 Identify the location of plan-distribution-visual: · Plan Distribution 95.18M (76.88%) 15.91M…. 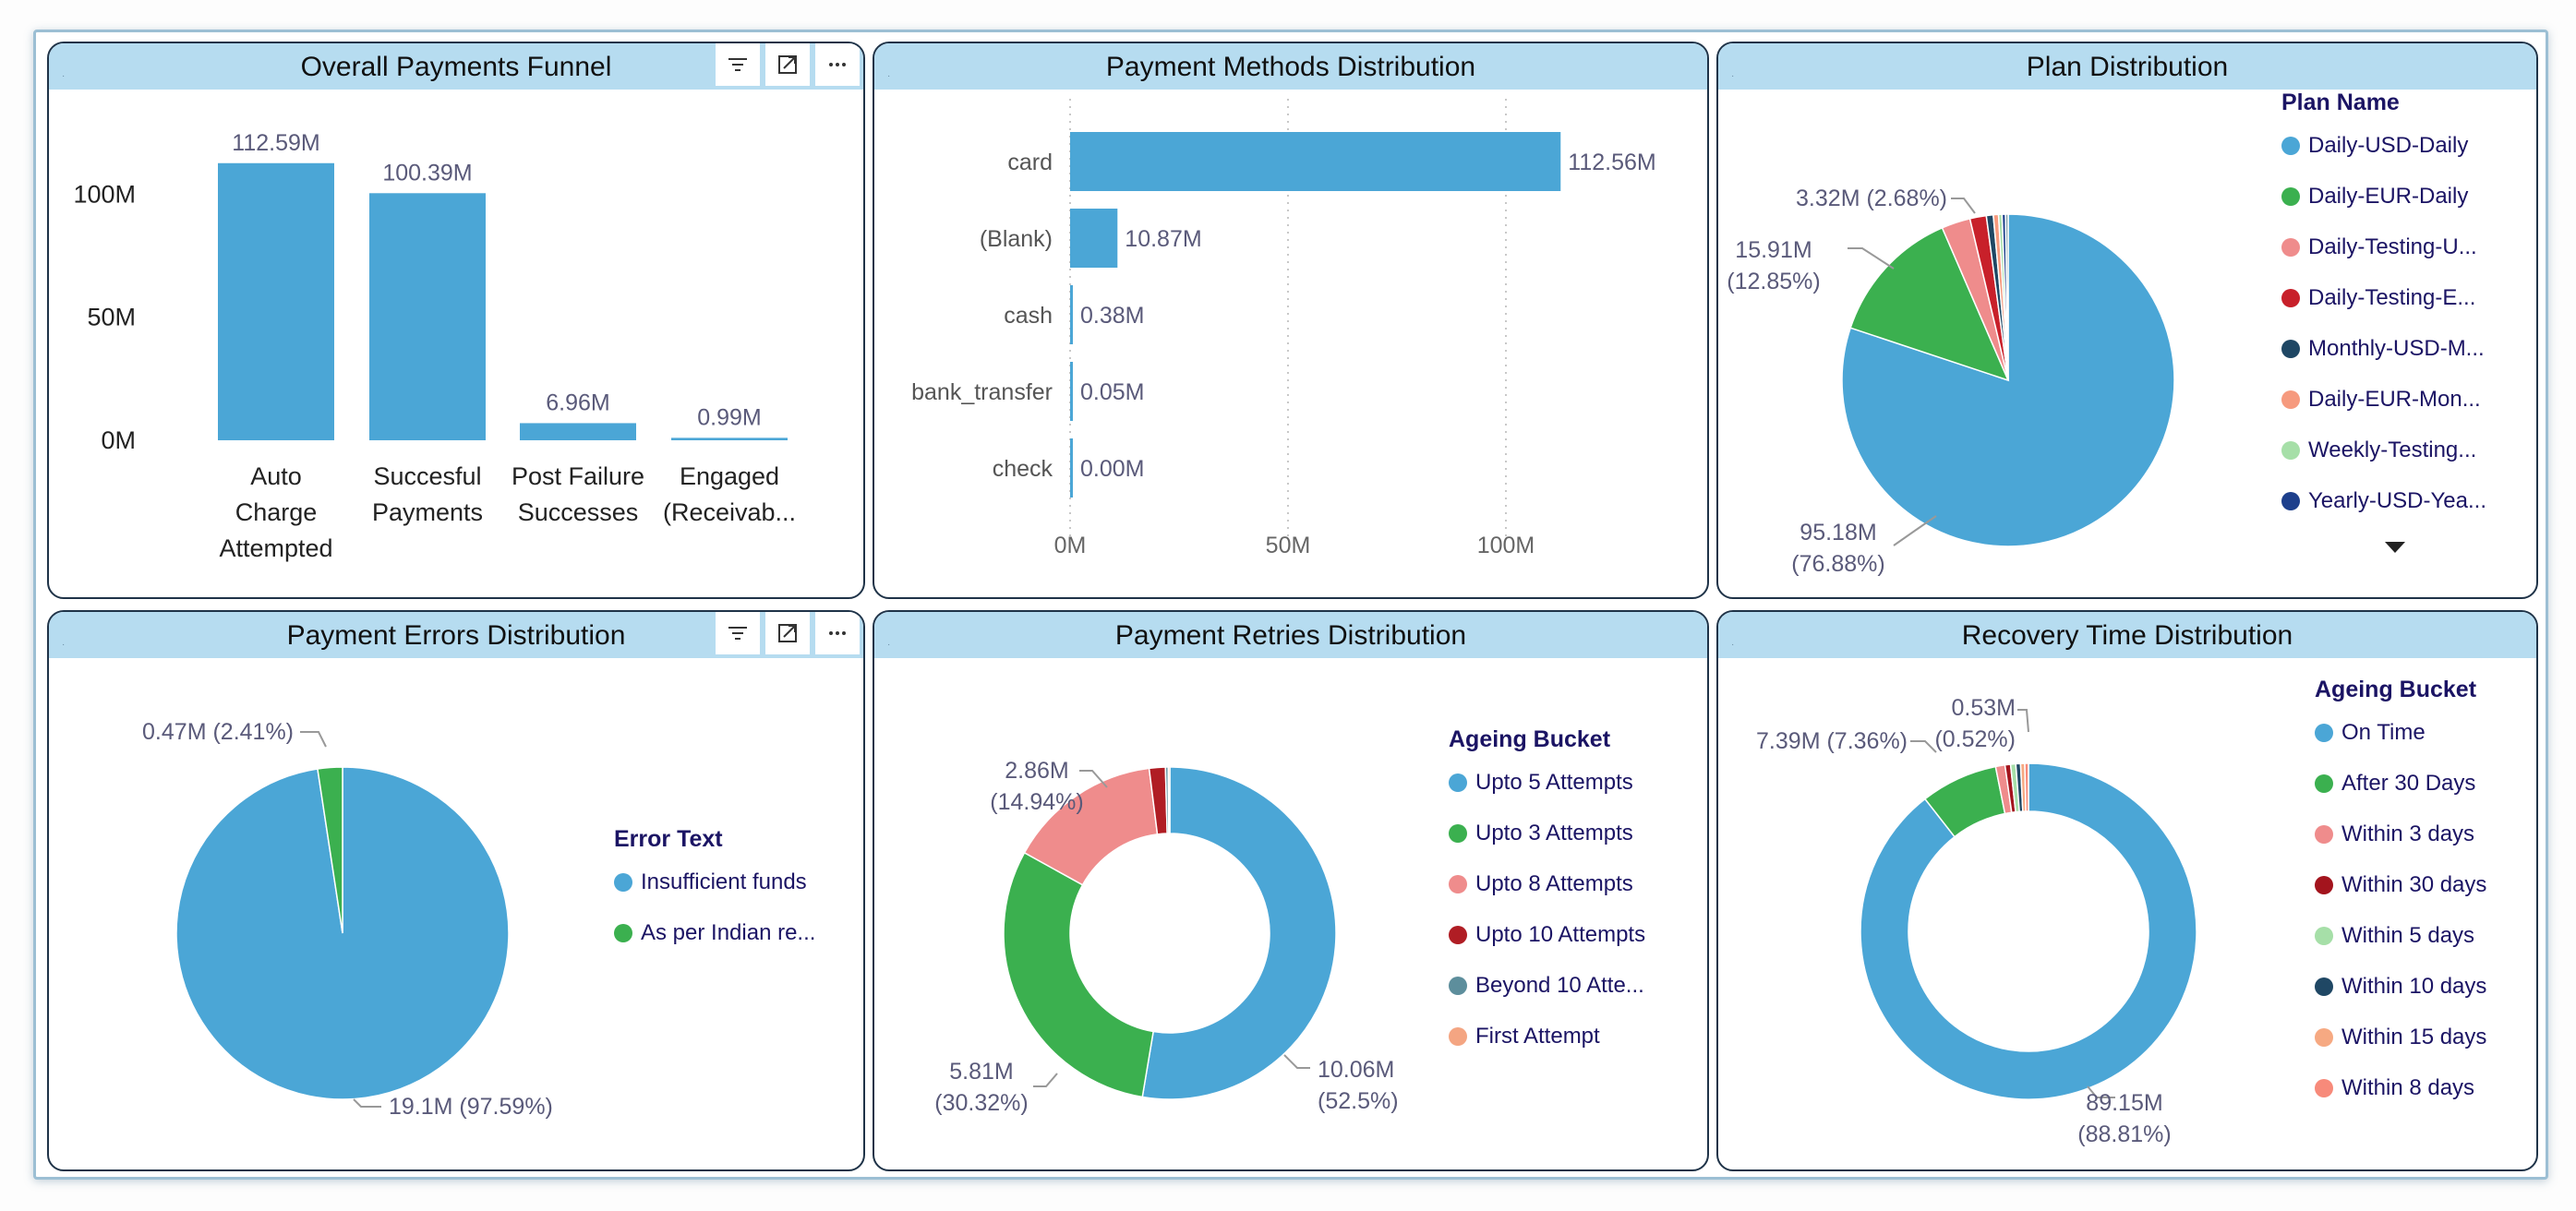
(2127, 320).